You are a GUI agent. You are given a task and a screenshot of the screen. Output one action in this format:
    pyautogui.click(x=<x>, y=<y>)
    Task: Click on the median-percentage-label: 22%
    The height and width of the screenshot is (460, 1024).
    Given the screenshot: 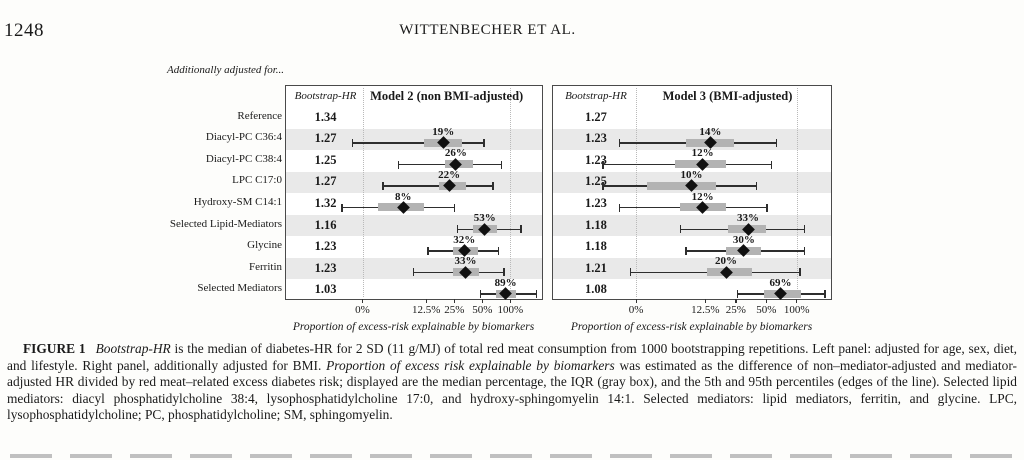 What is the action you would take?
    pyautogui.click(x=449, y=174)
    